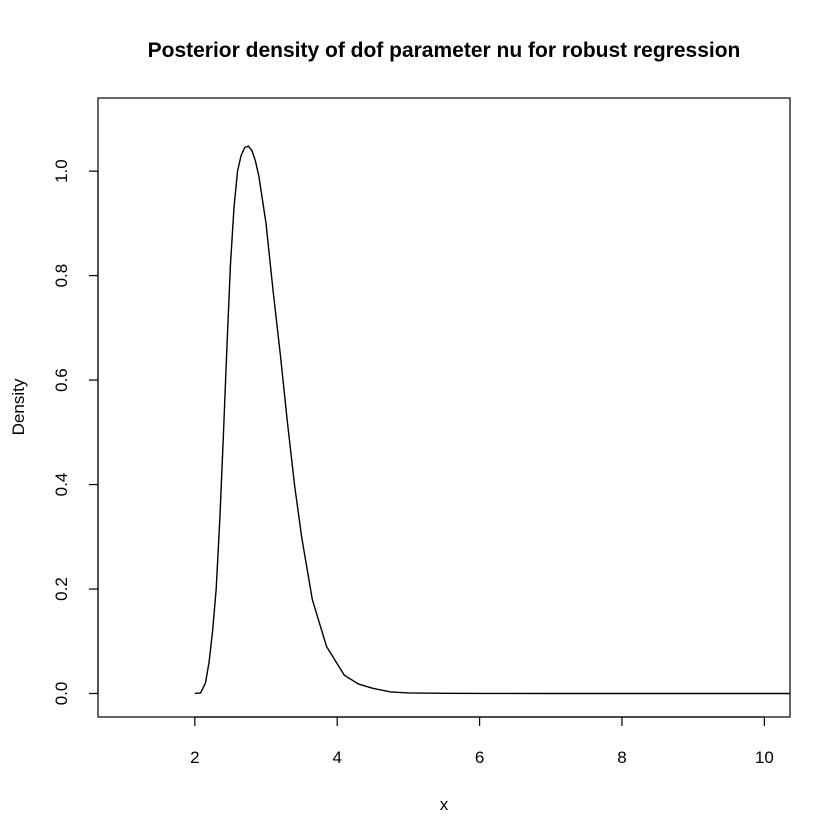 The height and width of the screenshot is (840, 840). Describe the element at coordinates (61, 276) in the screenshot. I see `y-tick-label: 0.8` at that location.